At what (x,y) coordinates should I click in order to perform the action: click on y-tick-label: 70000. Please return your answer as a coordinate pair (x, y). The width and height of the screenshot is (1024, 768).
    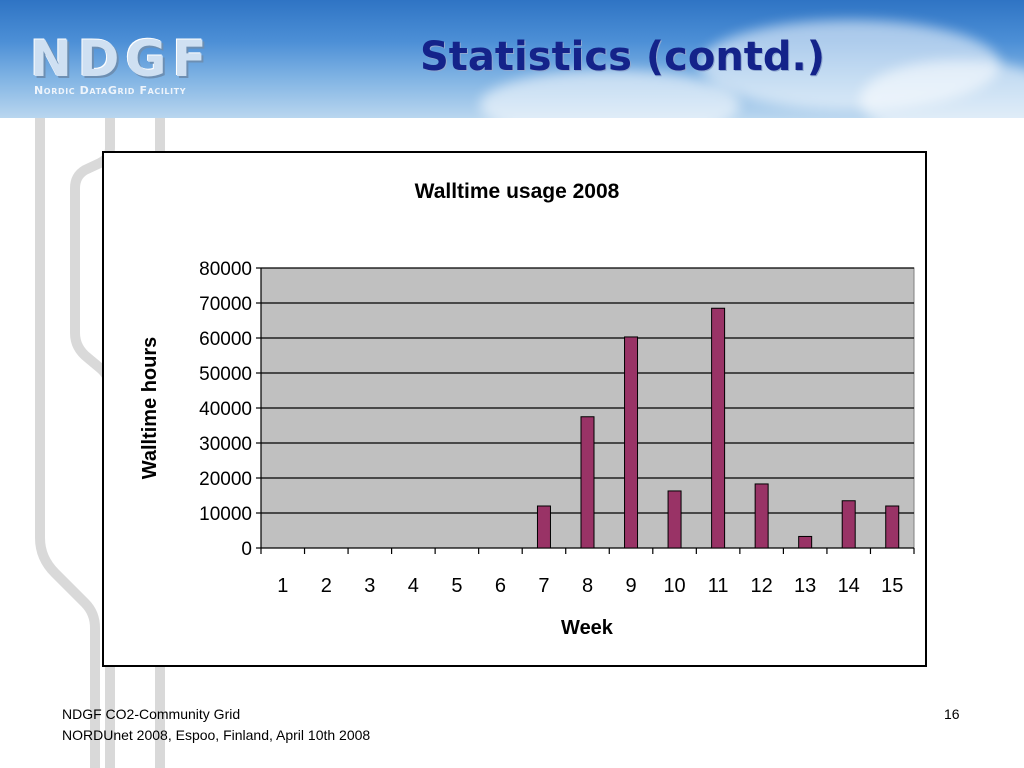
    Looking at the image, I should click on (225, 304).